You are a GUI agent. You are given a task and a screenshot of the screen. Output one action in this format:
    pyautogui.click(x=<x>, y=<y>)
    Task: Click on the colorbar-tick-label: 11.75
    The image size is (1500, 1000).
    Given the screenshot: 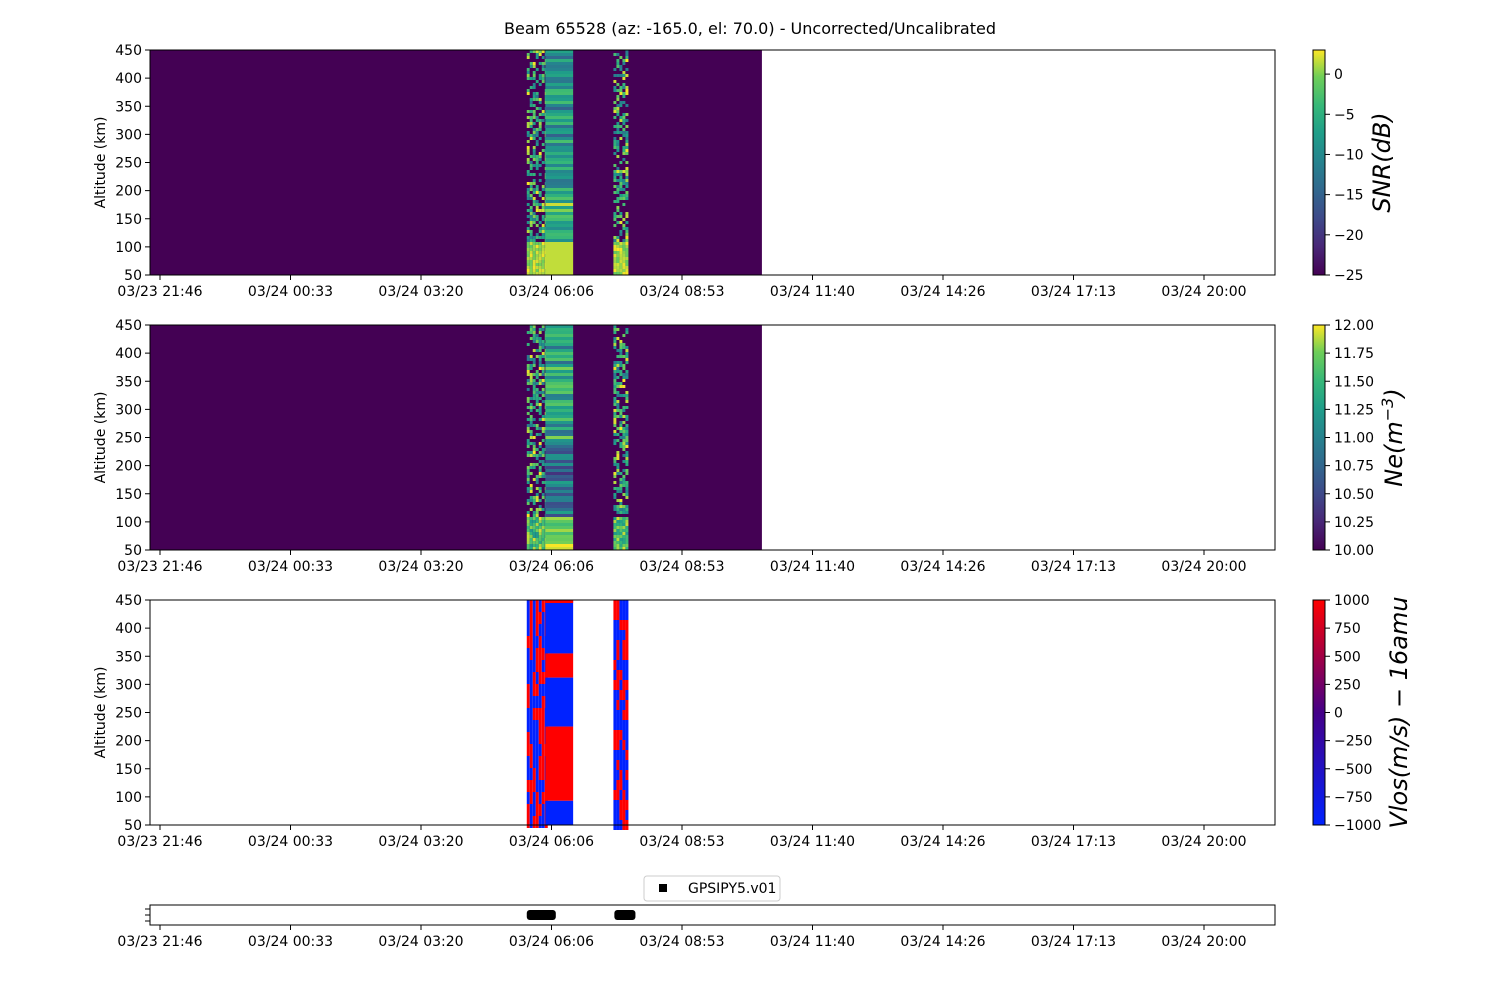 What is the action you would take?
    pyautogui.click(x=1354, y=354)
    